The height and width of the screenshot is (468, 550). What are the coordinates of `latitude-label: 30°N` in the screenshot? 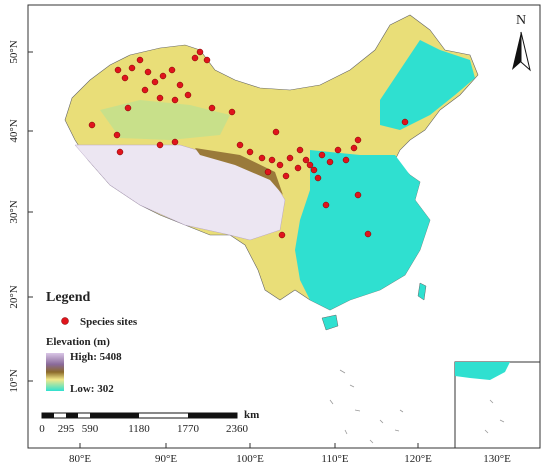 It's located at (14, 211).